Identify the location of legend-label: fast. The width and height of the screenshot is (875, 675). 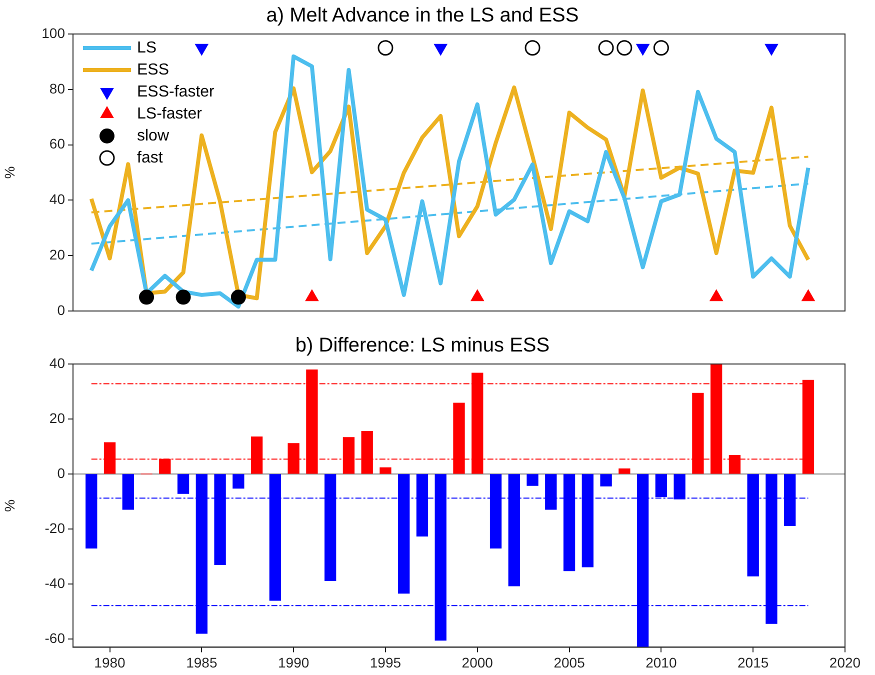
(150, 157).